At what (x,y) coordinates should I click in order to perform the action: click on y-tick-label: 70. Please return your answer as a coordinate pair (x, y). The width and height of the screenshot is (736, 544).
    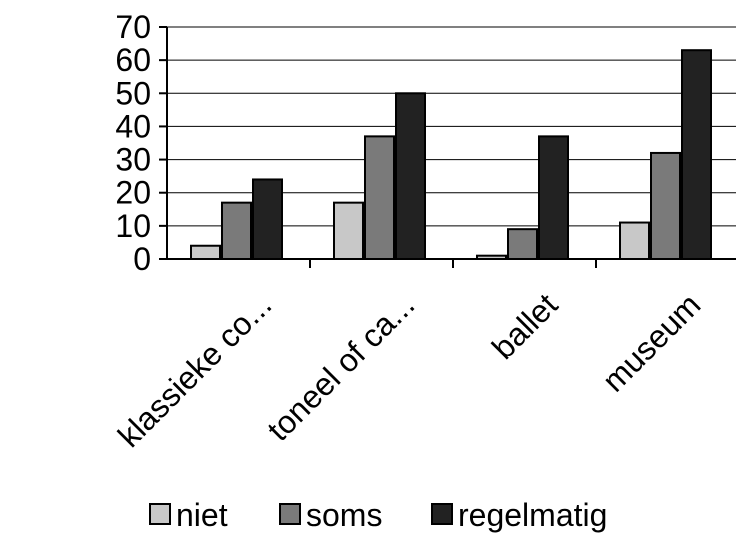
    Looking at the image, I should click on (133, 27).